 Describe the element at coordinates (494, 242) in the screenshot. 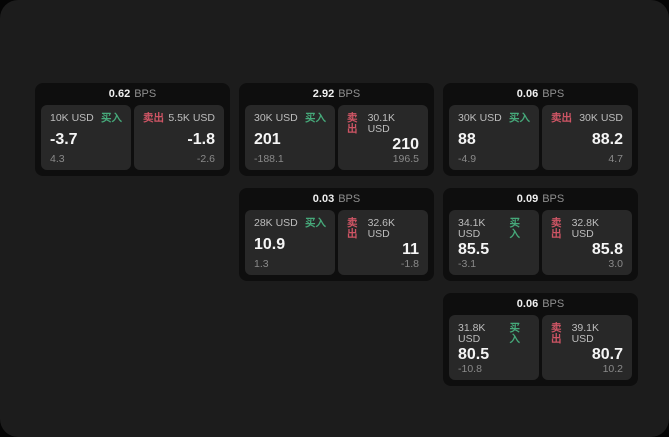

I see `buy-panel: 34.1K USD 买入 85.5 -3.1` at that location.